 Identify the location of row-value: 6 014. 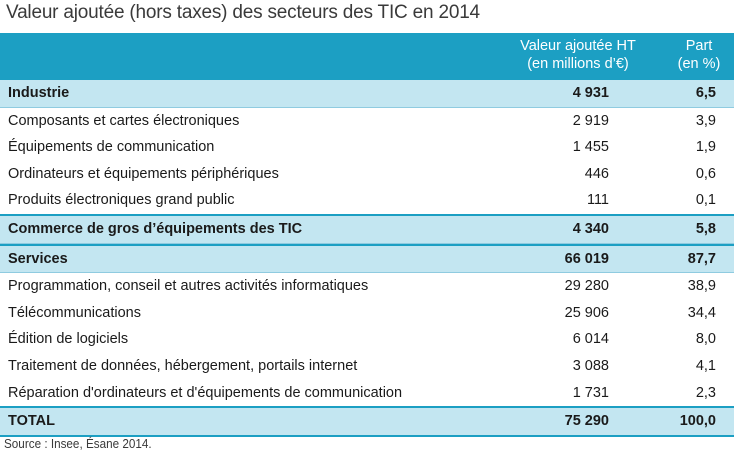
(590, 339).